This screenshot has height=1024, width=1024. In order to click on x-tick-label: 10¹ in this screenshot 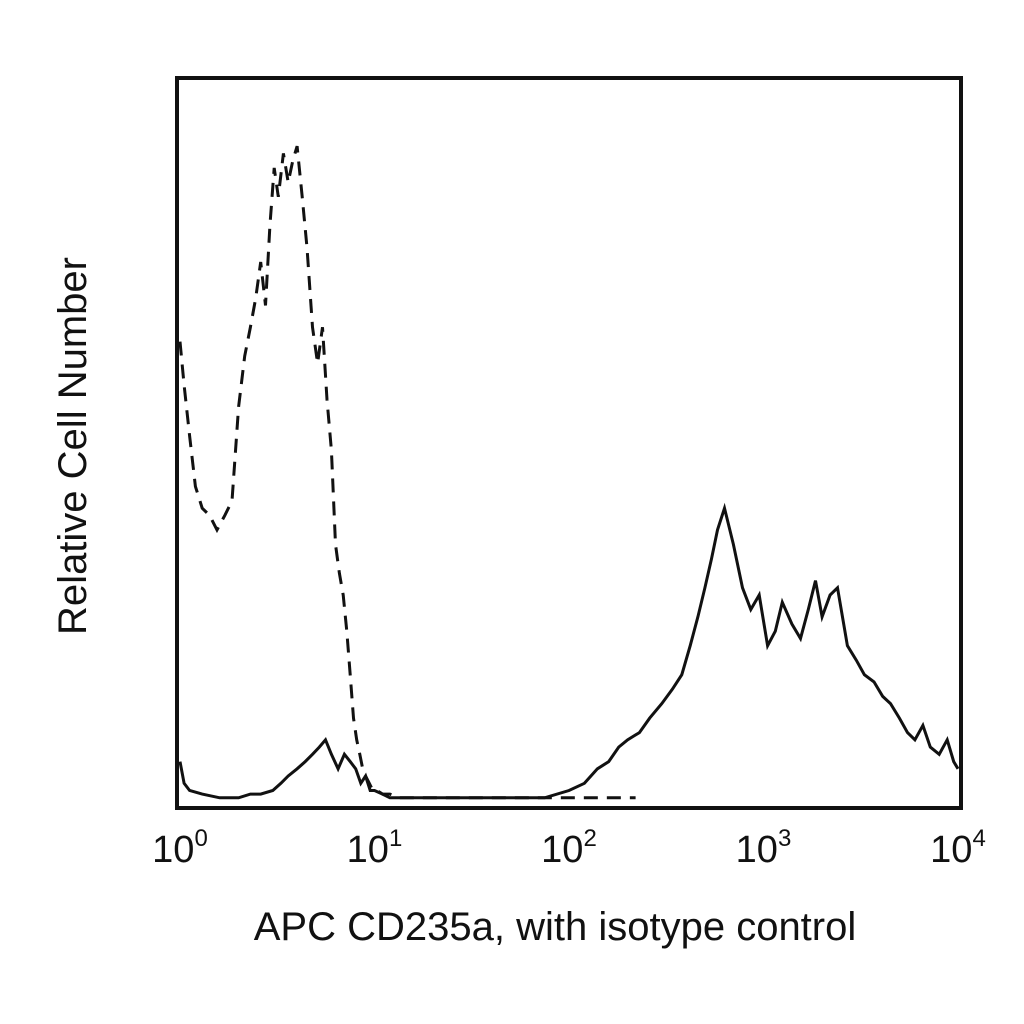, I will do `click(375, 848)`.